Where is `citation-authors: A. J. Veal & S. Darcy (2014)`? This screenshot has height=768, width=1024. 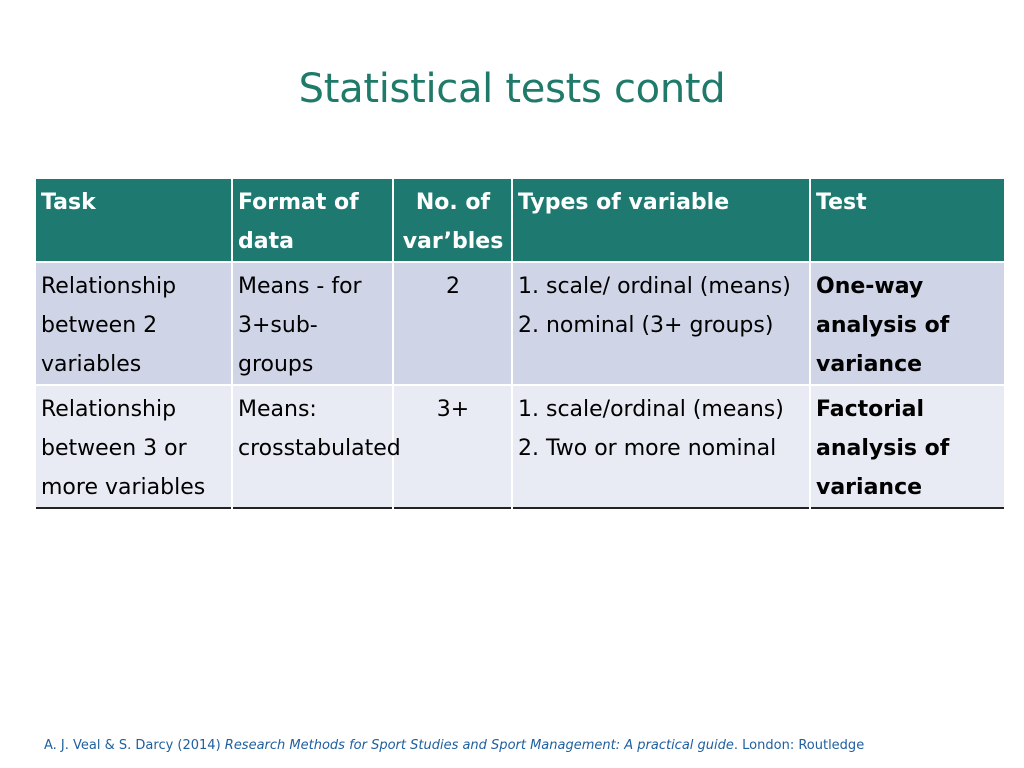 citation-authors: A. J. Veal & S. Darcy (2014) is located at coordinates (134, 745).